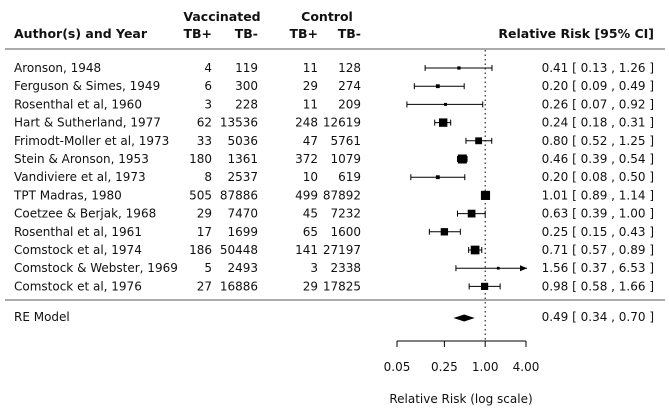  Describe the element at coordinates (208, 104) in the screenshot. I see `vacc-tbpos: 3` at that location.